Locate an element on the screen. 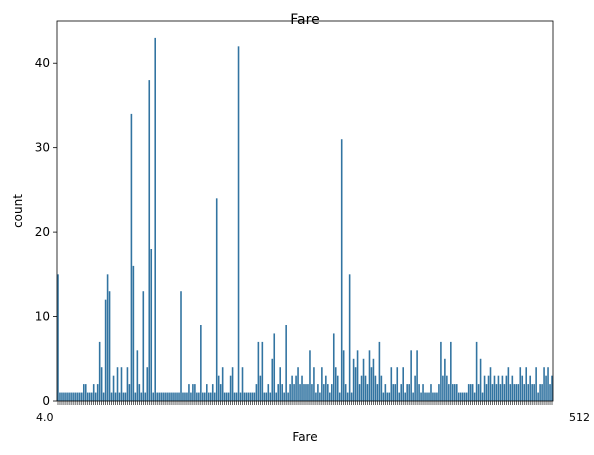 The image size is (594, 455). y-tick-label: 20 is located at coordinates (42, 232).